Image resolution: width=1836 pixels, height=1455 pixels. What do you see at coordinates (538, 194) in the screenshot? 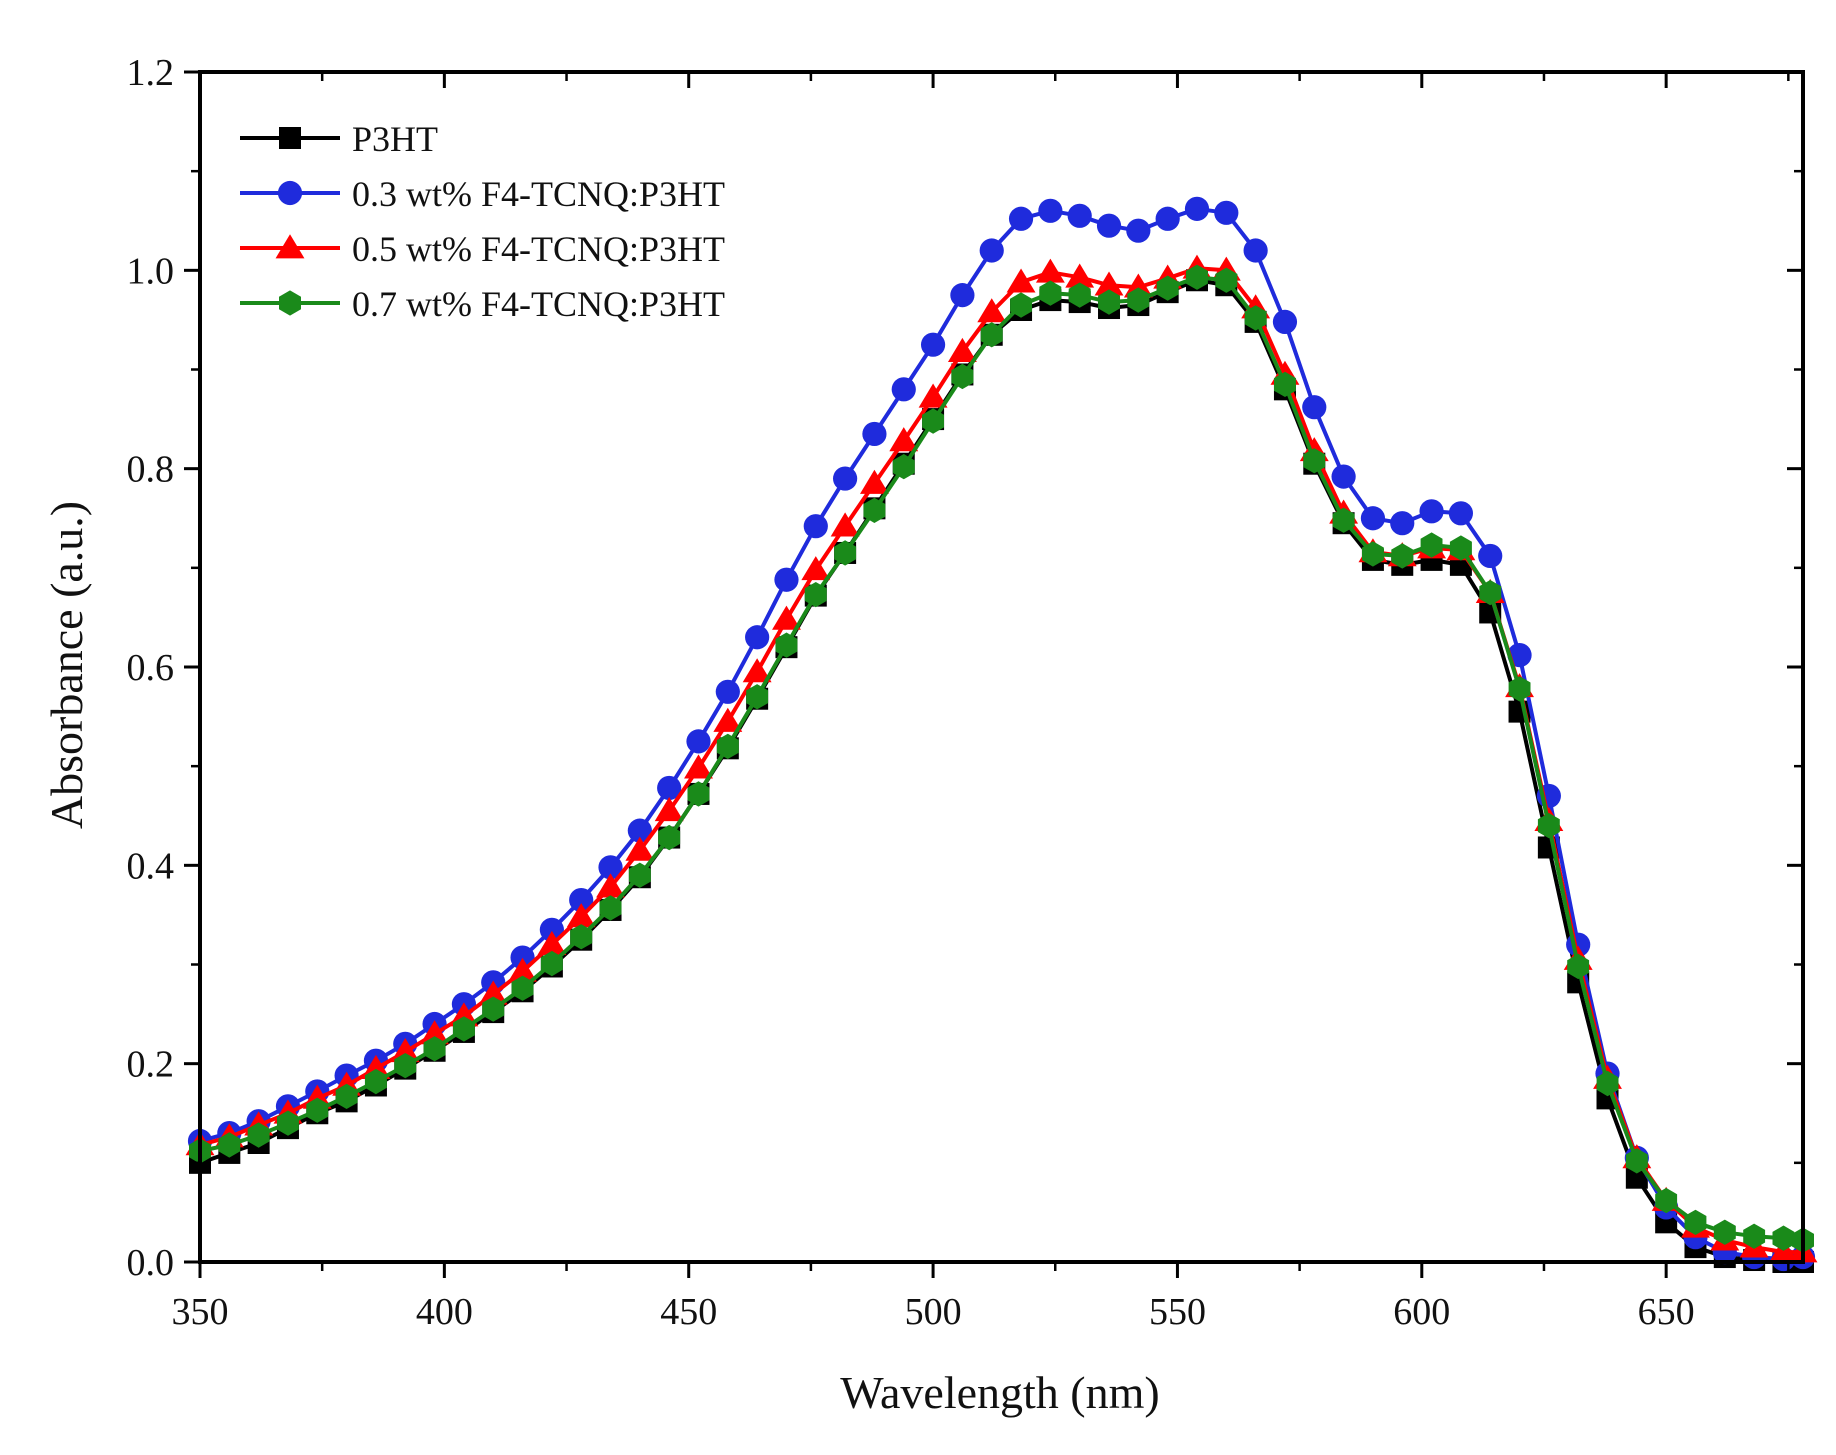
I see `legend-label: 0.3 wt% F4-TCNQ:P3HT` at bounding box center [538, 194].